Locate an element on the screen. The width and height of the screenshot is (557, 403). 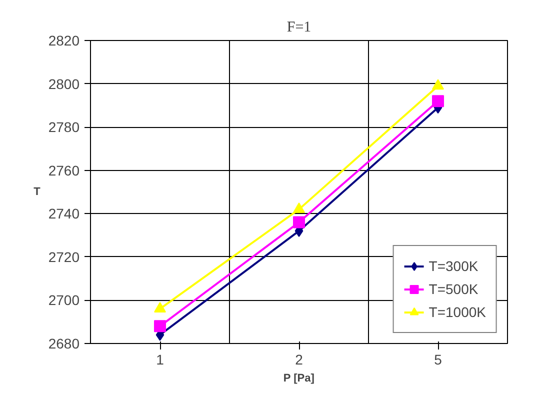
legend-label: T=500K is located at coordinates (453, 289).